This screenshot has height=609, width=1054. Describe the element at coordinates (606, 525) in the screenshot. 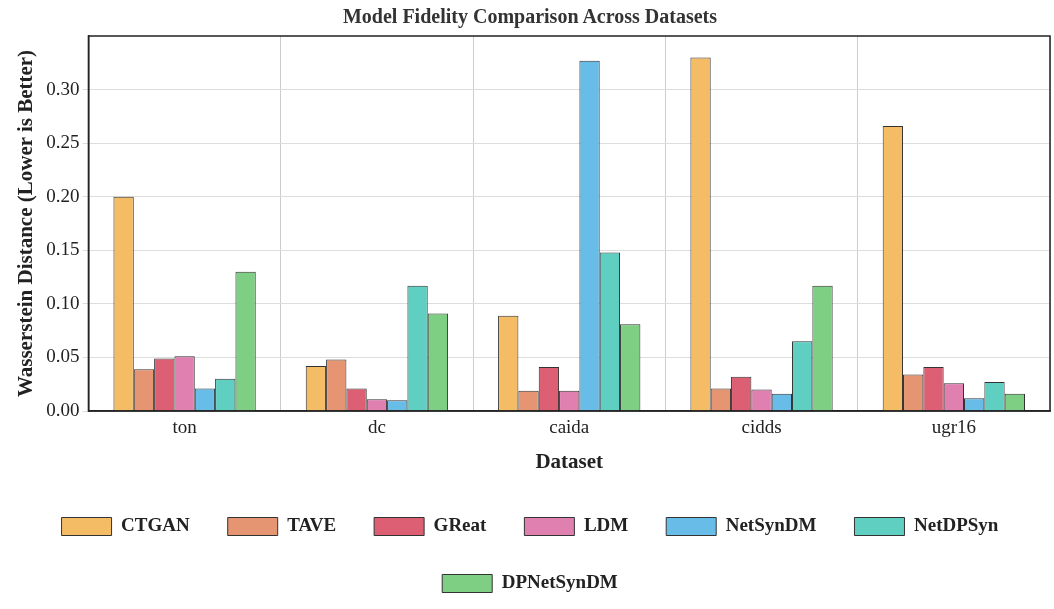

I see `legend-label: LDM` at that location.